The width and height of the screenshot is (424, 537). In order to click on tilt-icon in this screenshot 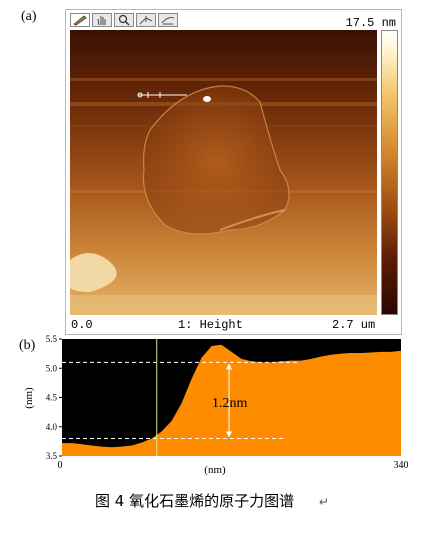, I will do `click(146, 20)`.